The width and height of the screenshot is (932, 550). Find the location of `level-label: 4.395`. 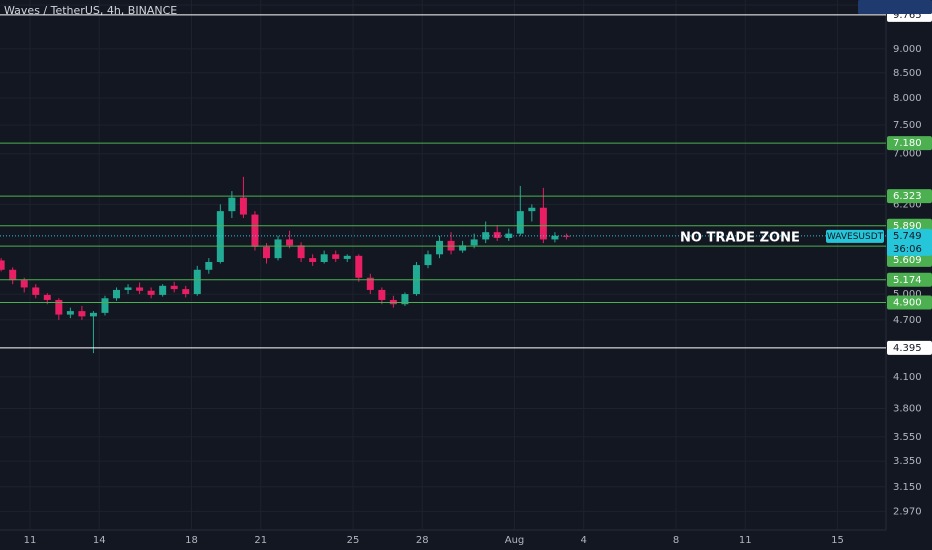

level-label: 4.395 is located at coordinates (907, 348).